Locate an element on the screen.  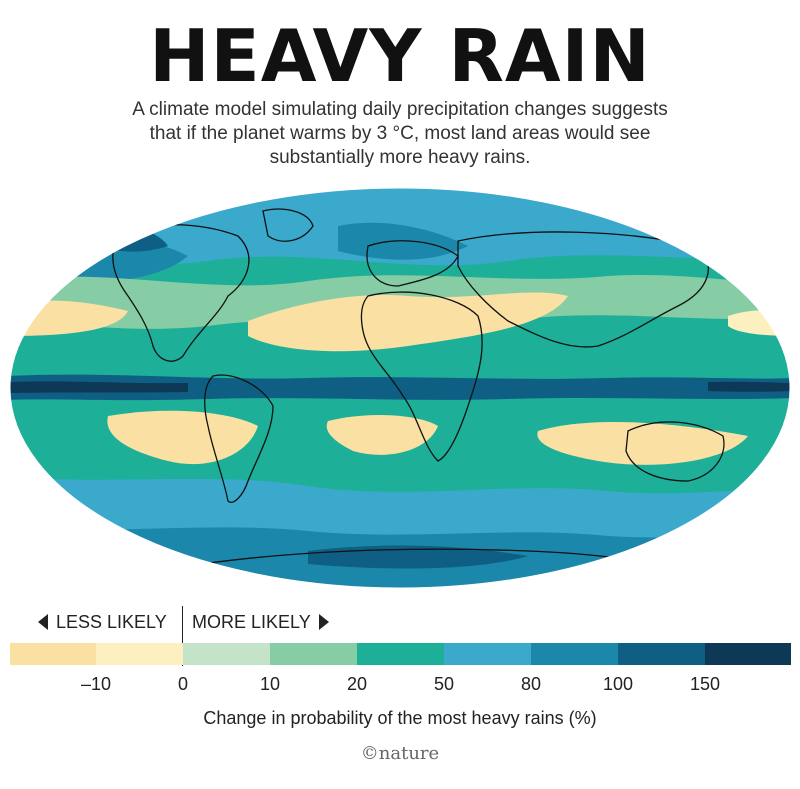
south-pacific-dry is located at coordinates (182, 437).